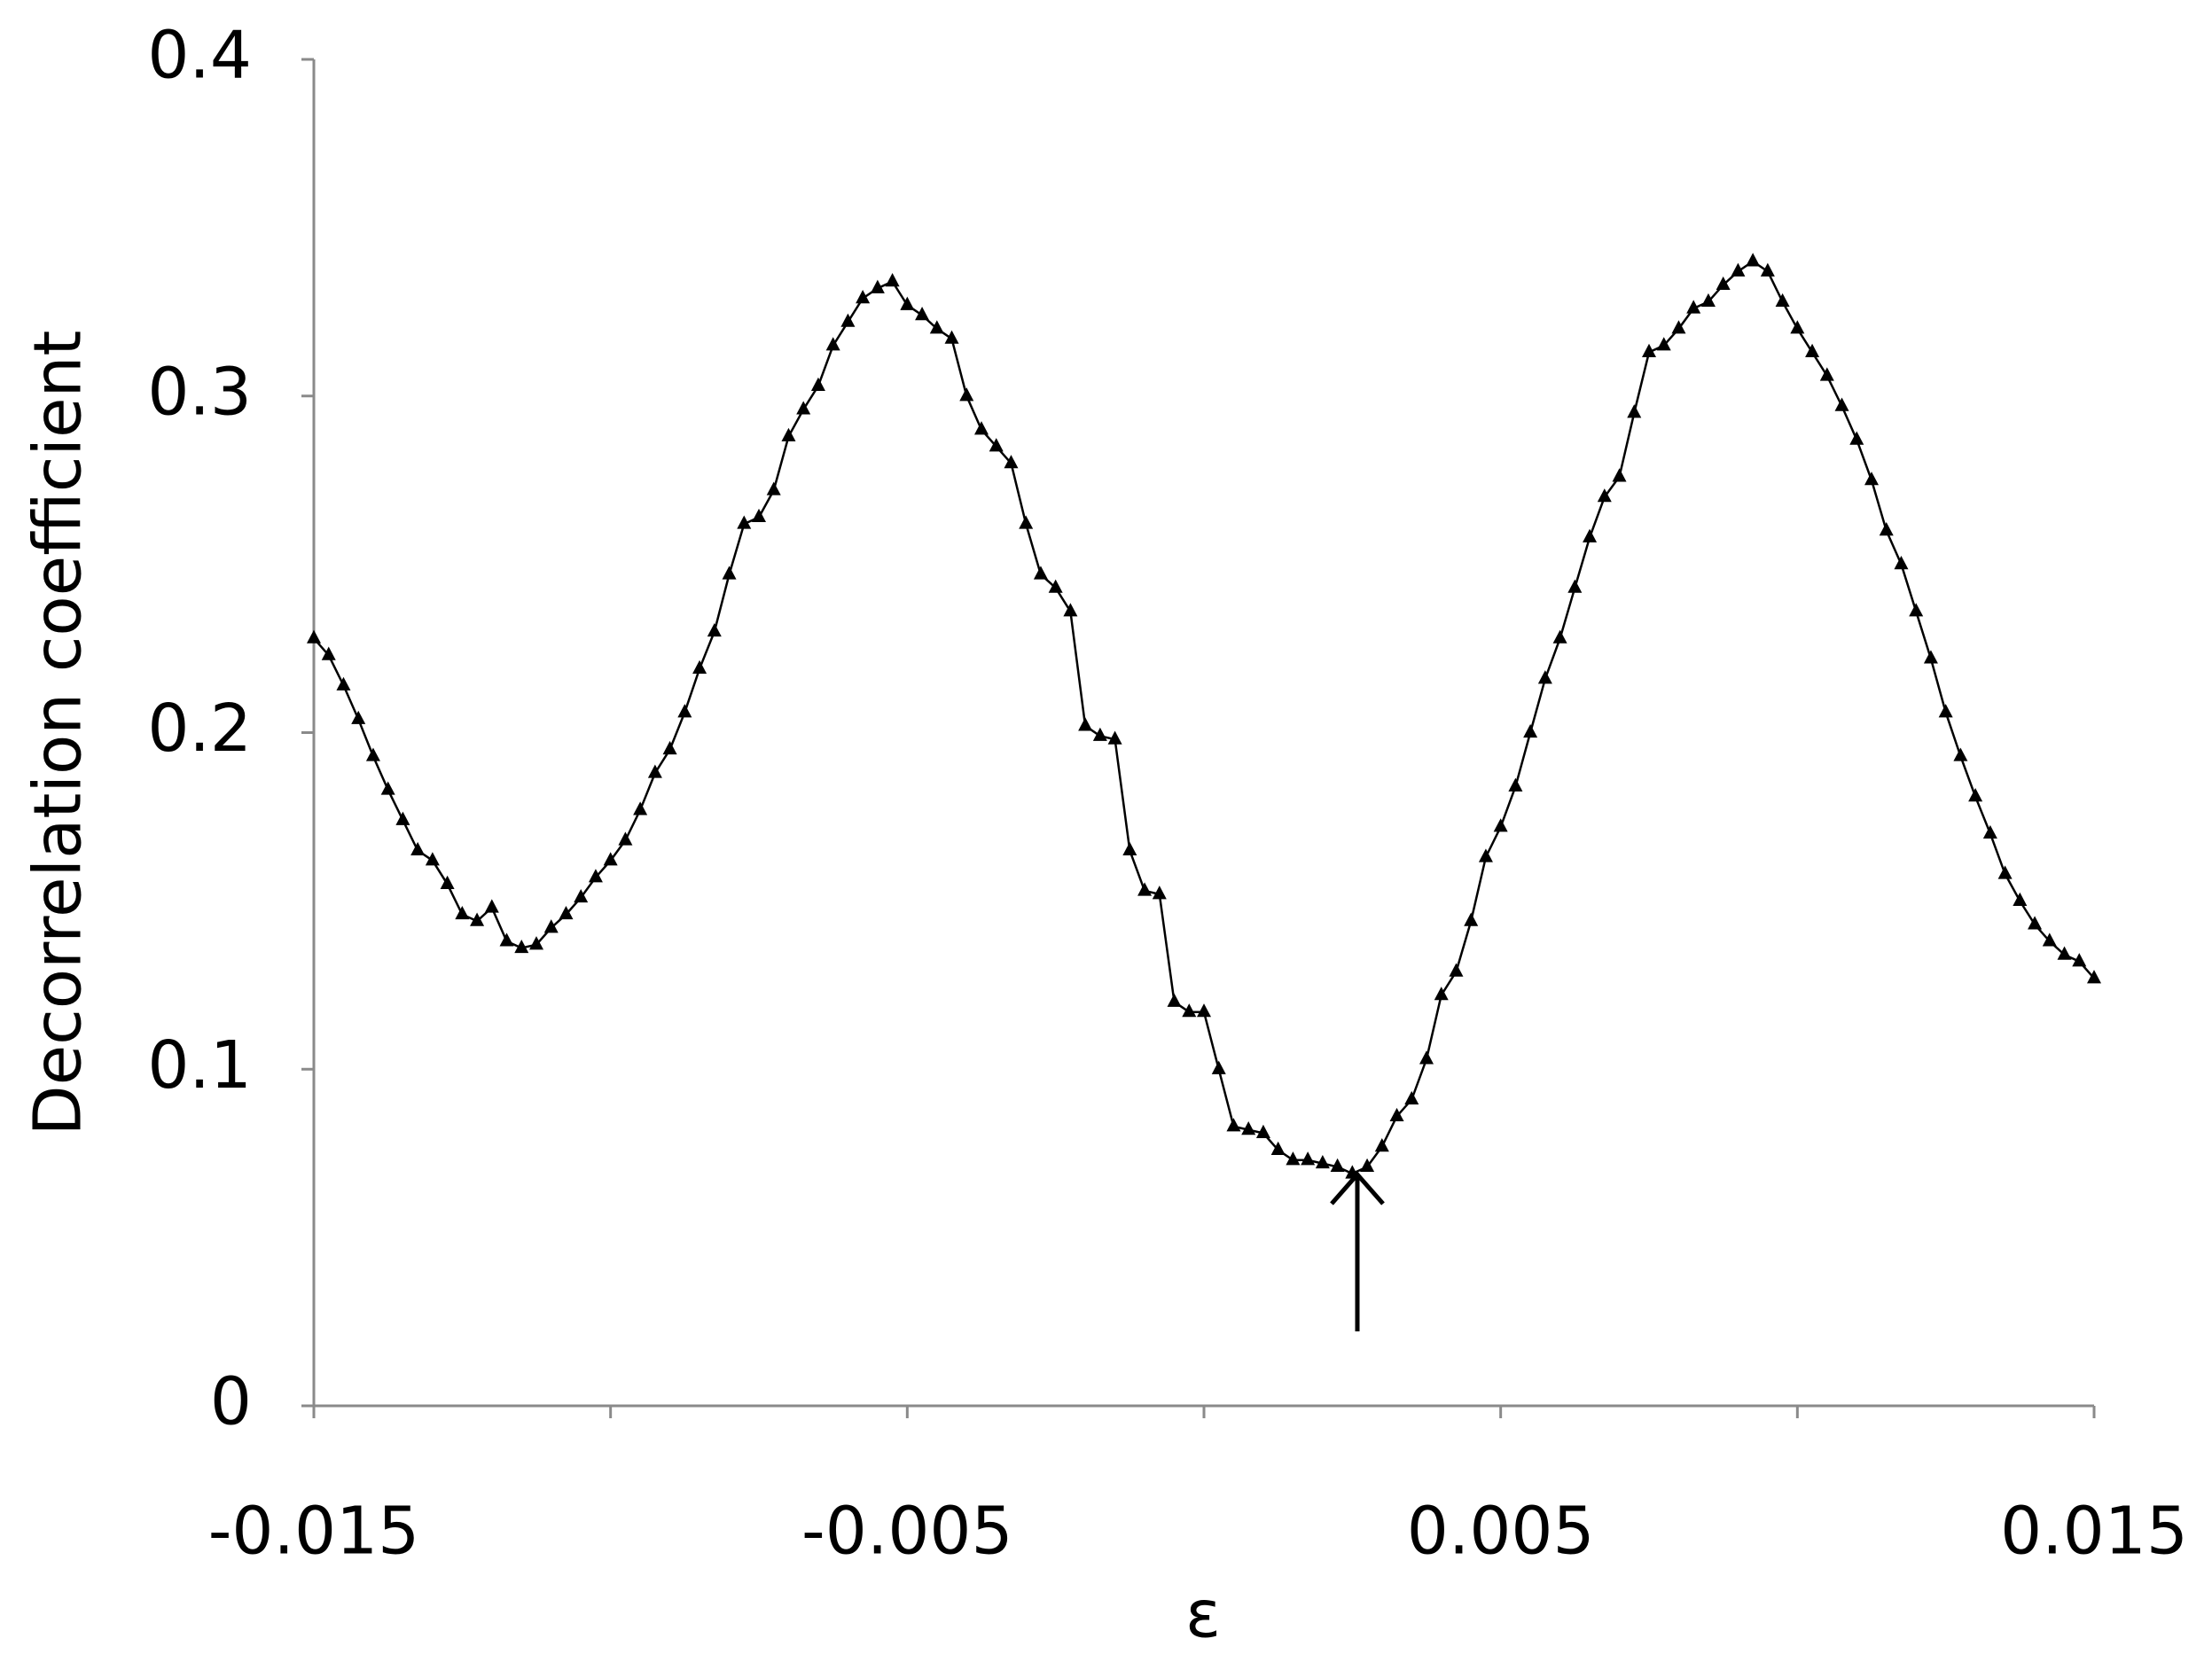 The height and width of the screenshot is (1662, 2212). Describe the element at coordinates (1501, 1532) in the screenshot. I see `x-tick-label: 0.005` at that location.